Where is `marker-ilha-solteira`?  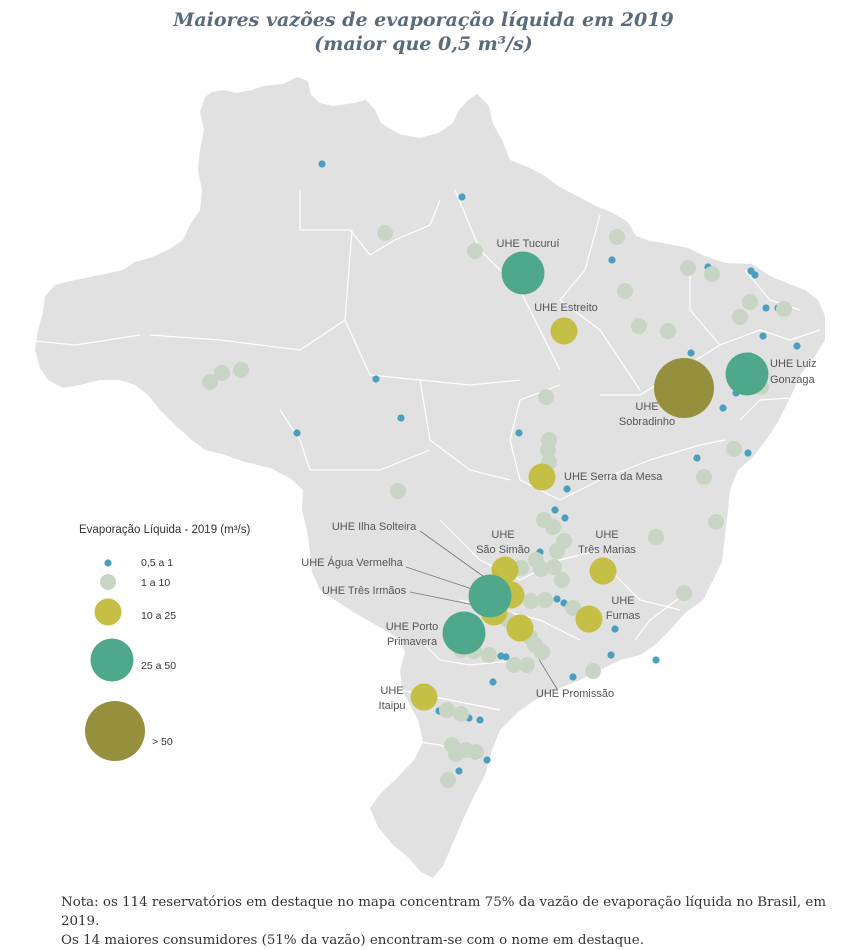
marker-ilha-solteira is located at coordinates (490, 596).